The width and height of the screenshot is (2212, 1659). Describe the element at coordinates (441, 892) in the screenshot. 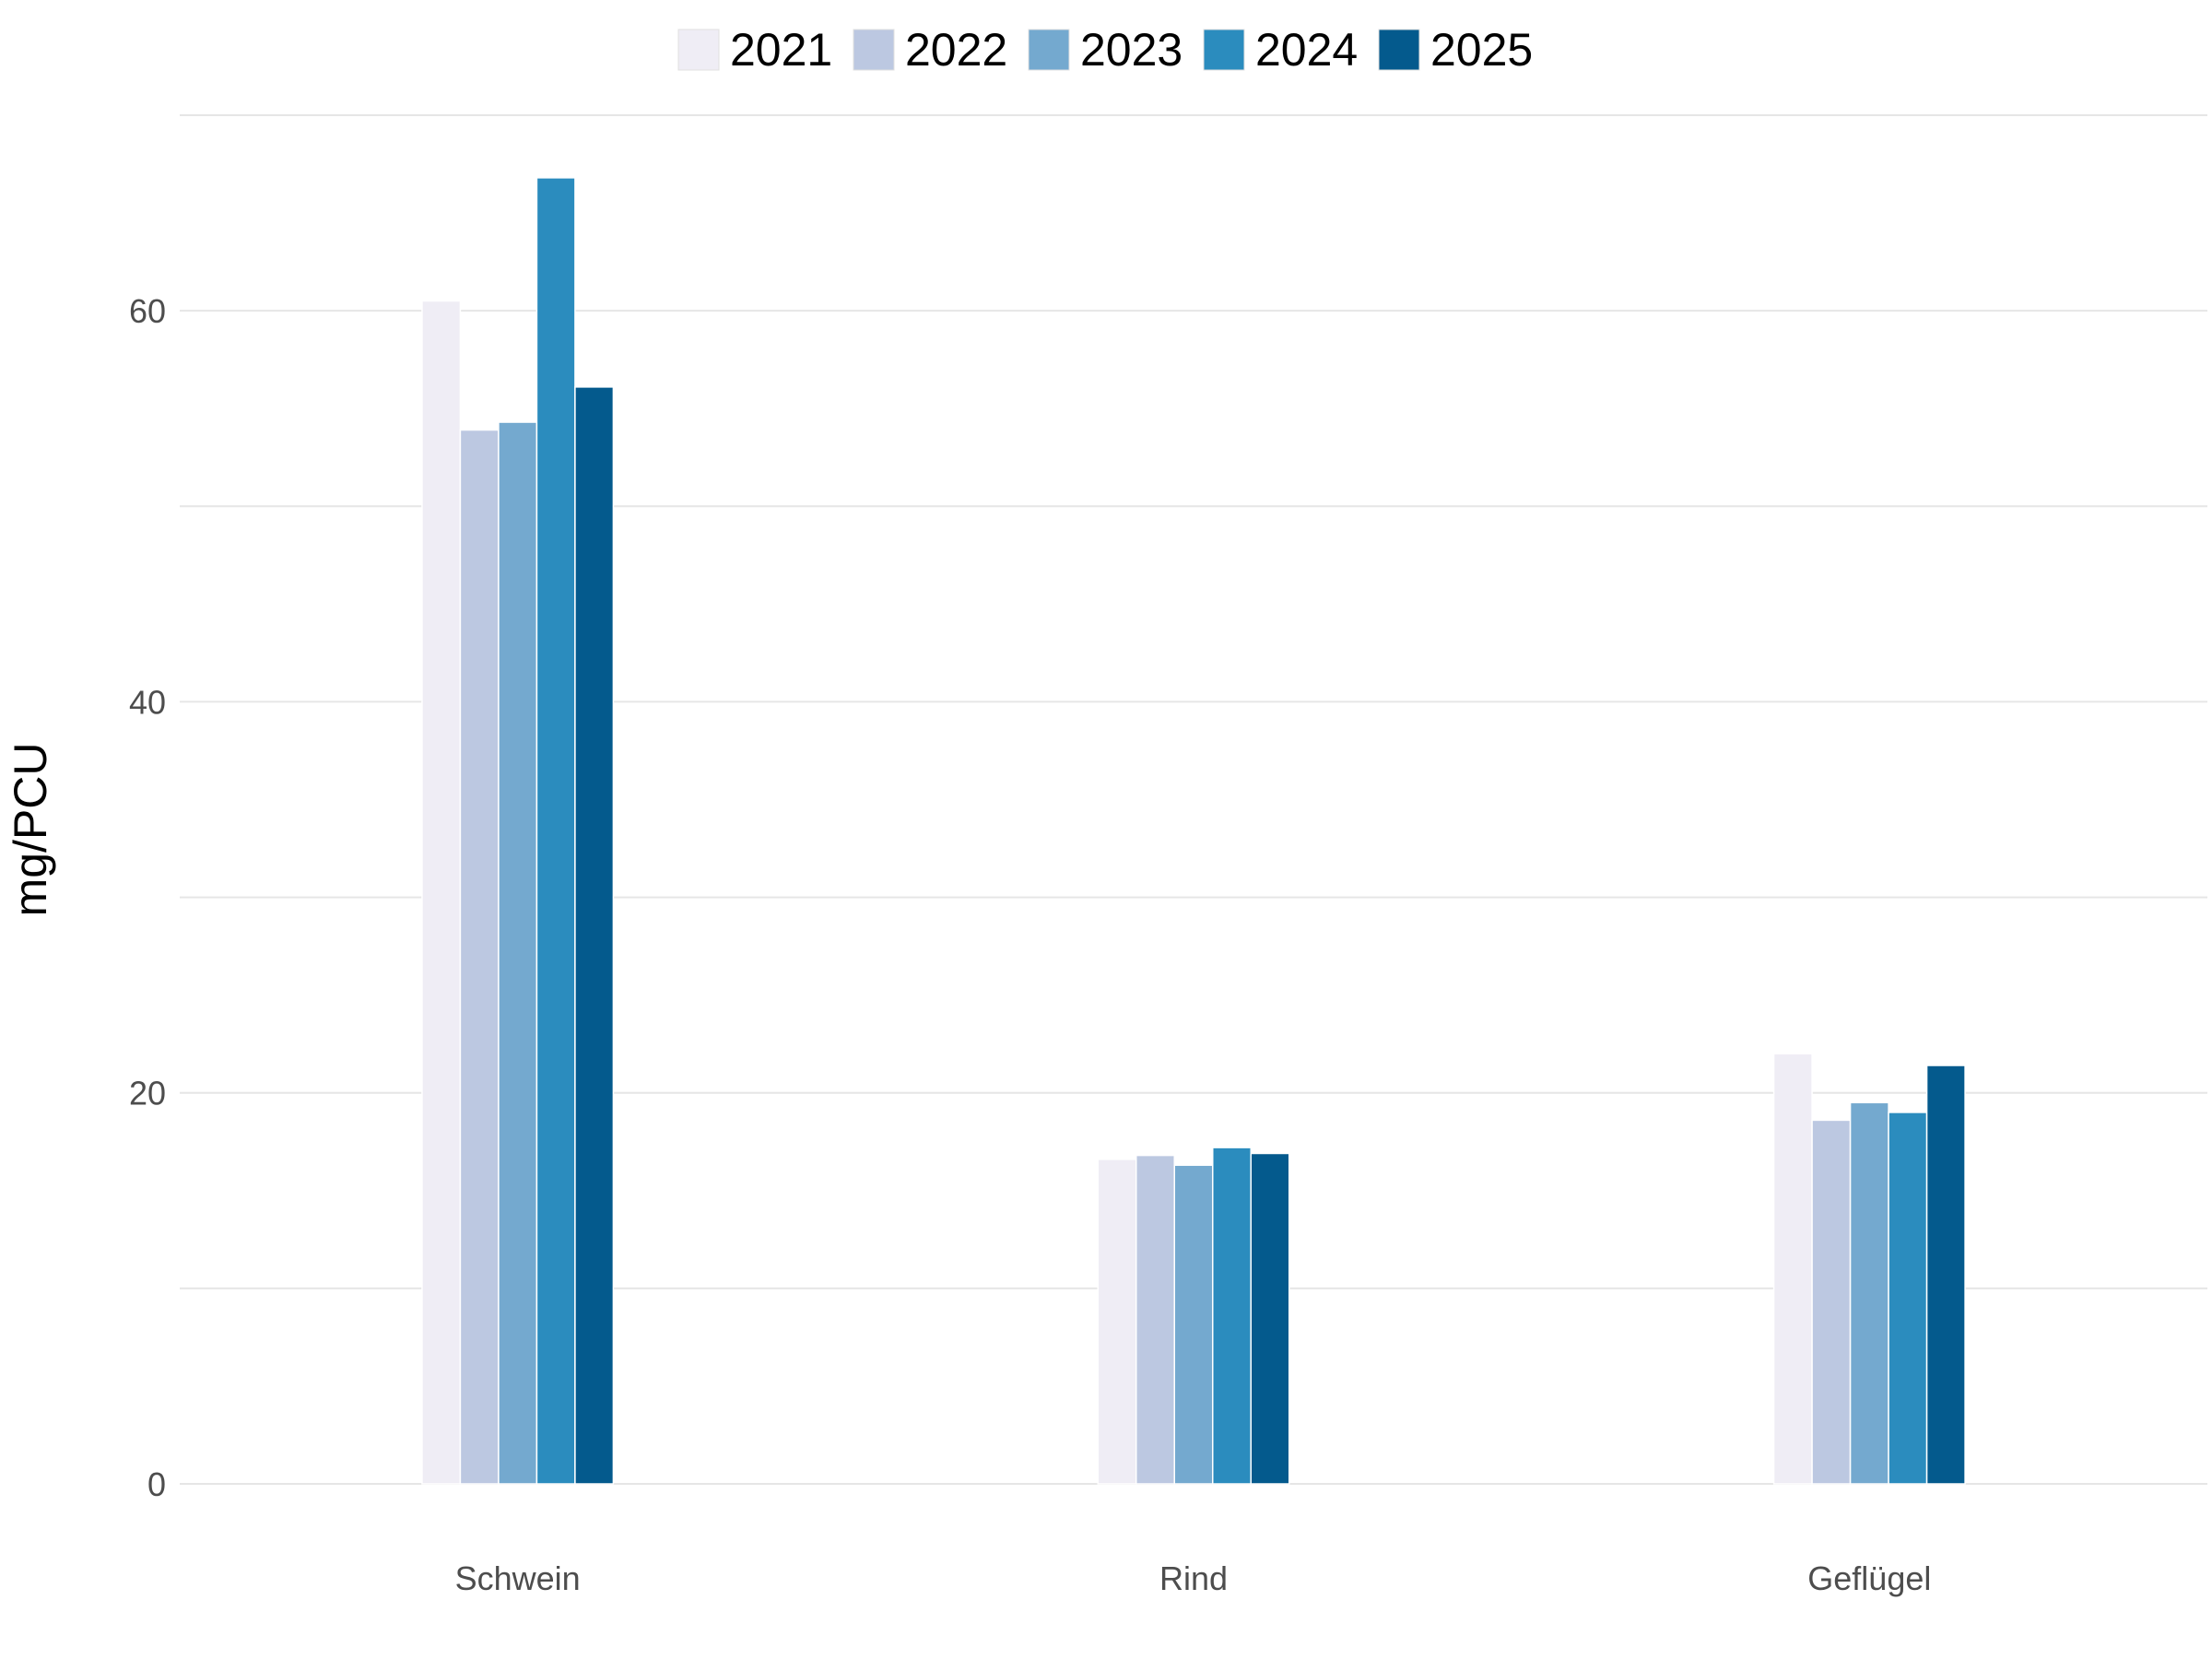

I see `bar-schwein-2021` at that location.